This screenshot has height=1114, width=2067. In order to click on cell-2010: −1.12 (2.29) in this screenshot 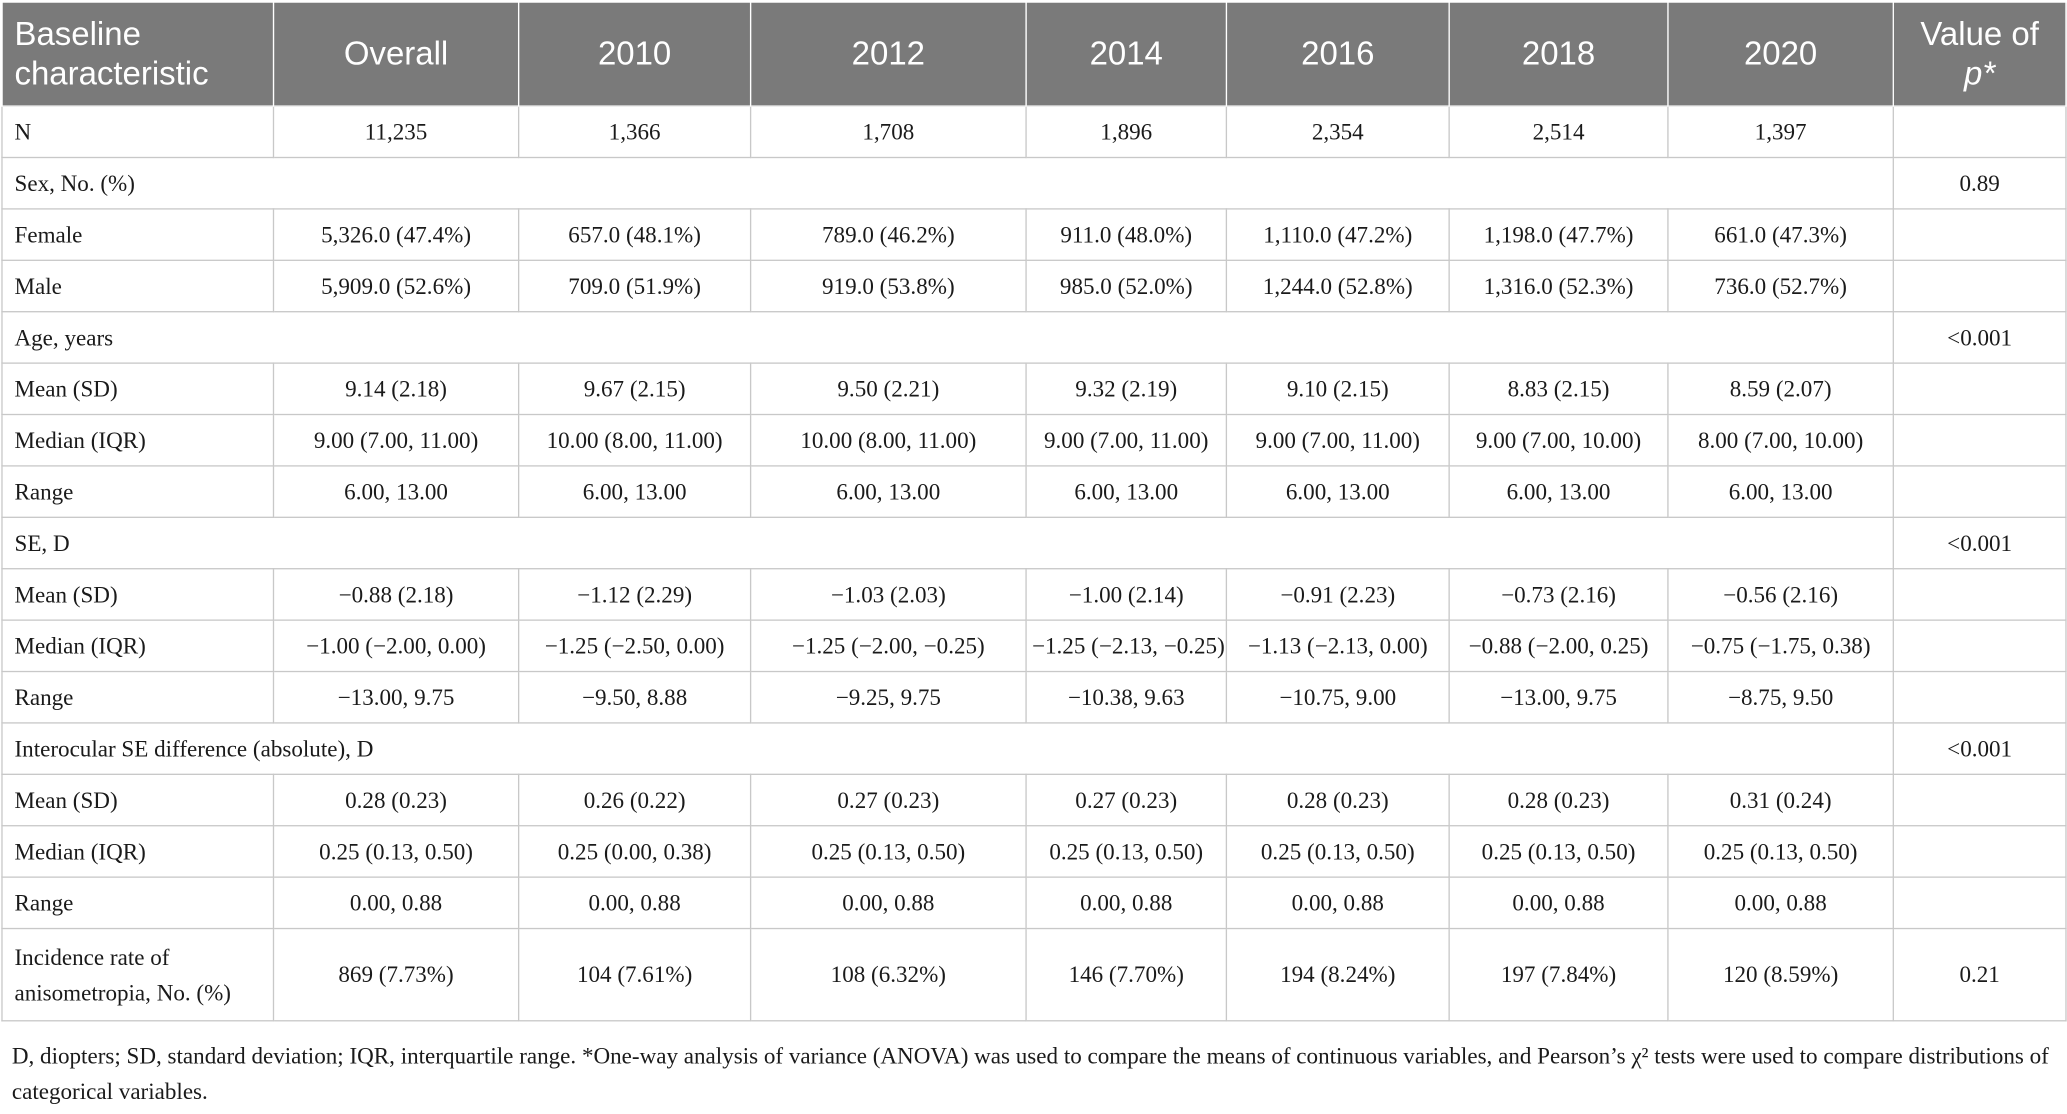, I will do `click(634, 594)`.